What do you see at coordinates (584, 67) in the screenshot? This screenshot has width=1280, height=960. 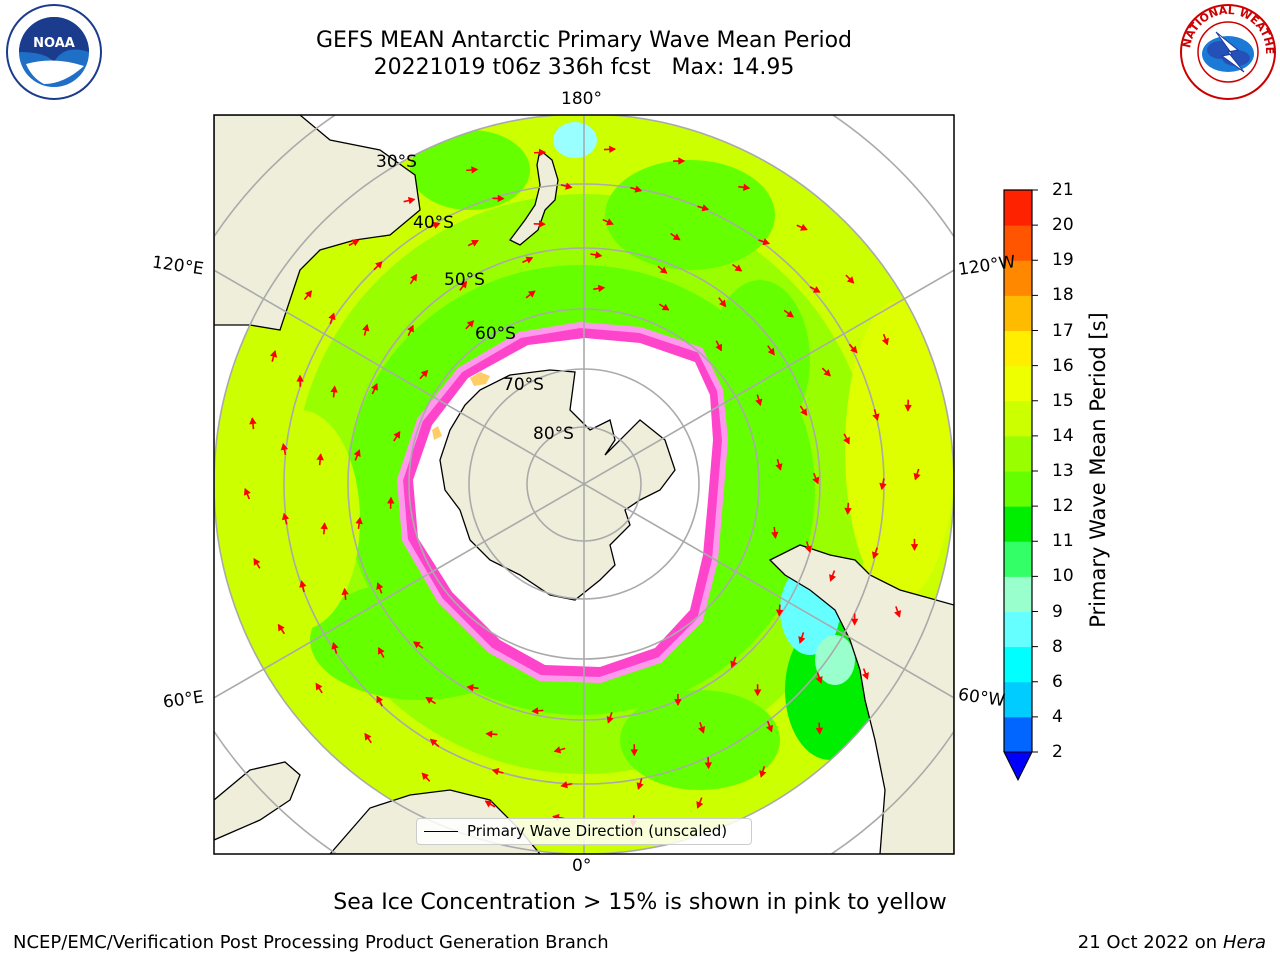 I see `chart-subtitle: 20221019 t06z 336h fcst Max: 14.95` at bounding box center [584, 67].